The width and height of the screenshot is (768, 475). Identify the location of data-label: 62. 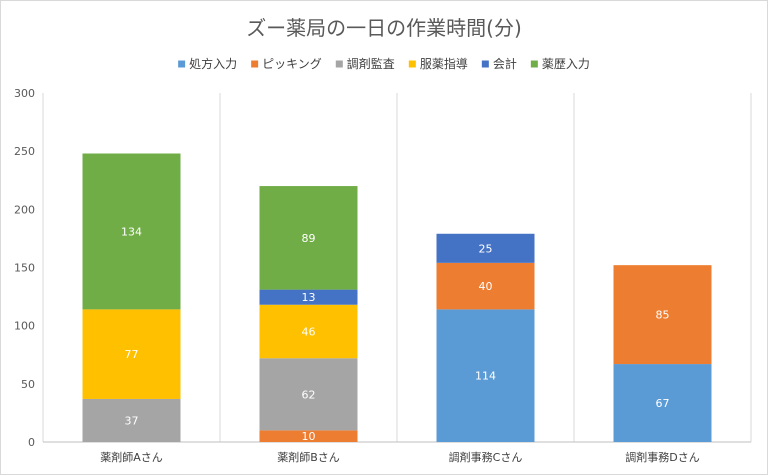
(309, 394).